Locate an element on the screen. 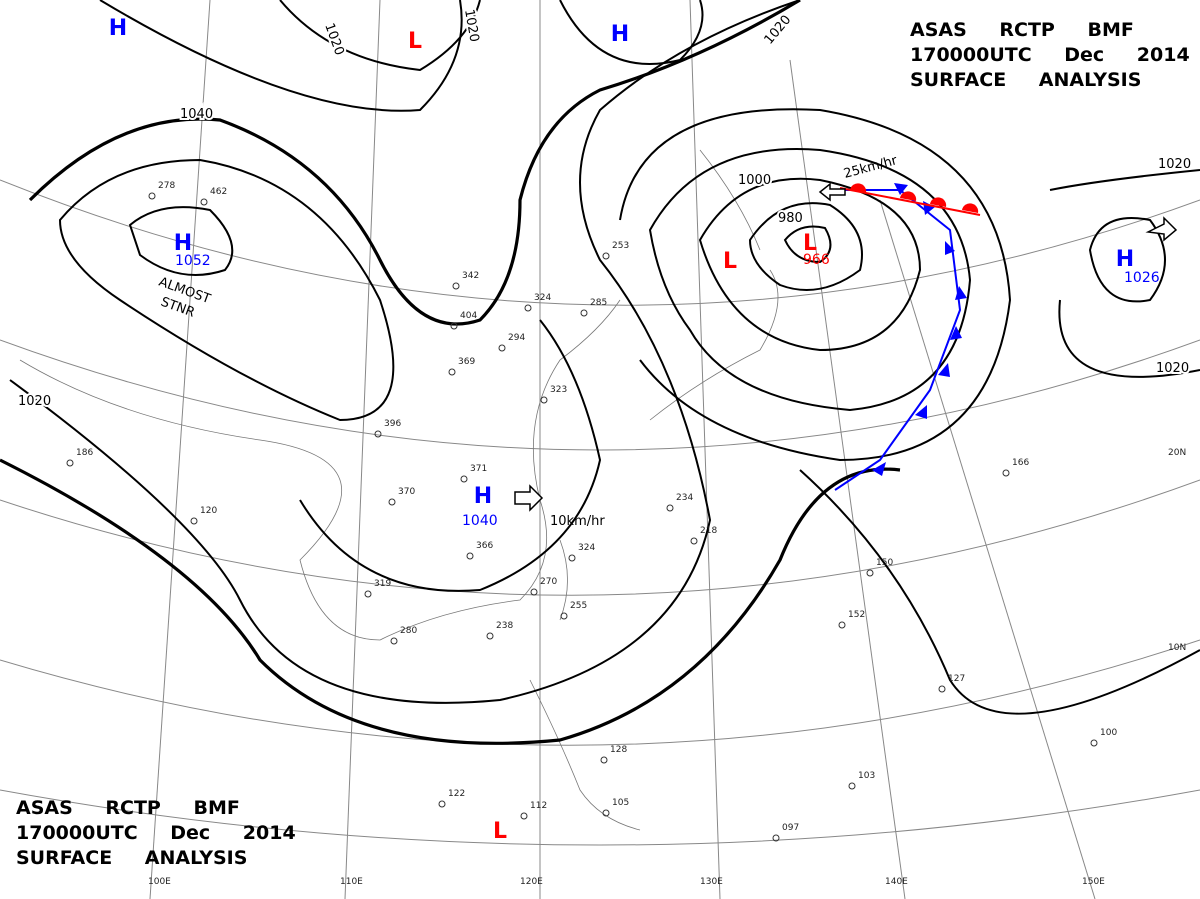 This screenshot has width=1200, height=899. longitude-label: 100E is located at coordinates (159, 882).